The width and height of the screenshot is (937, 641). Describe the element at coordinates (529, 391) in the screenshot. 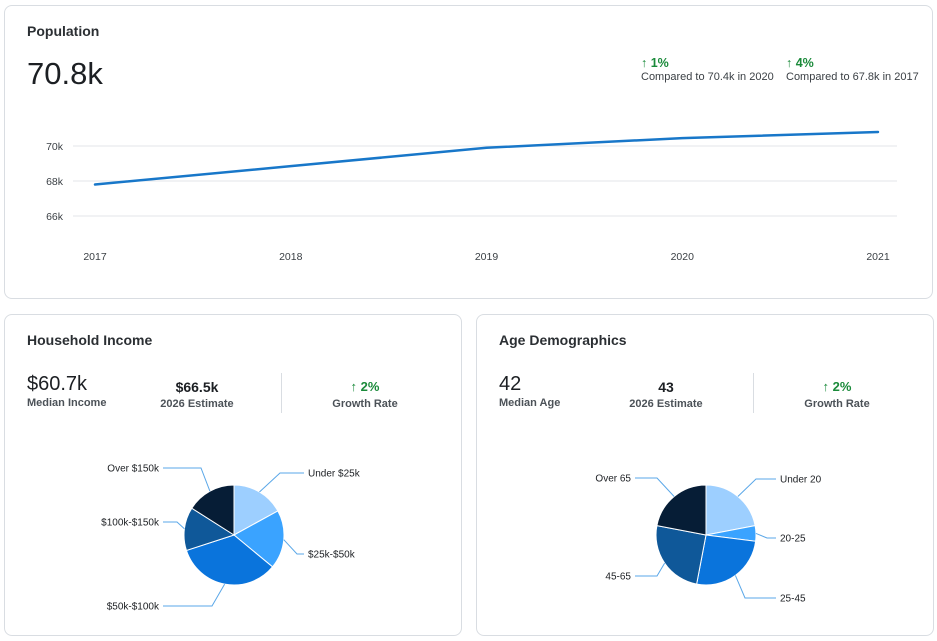

I see `median-age-stat: 42 Median Age` at that location.